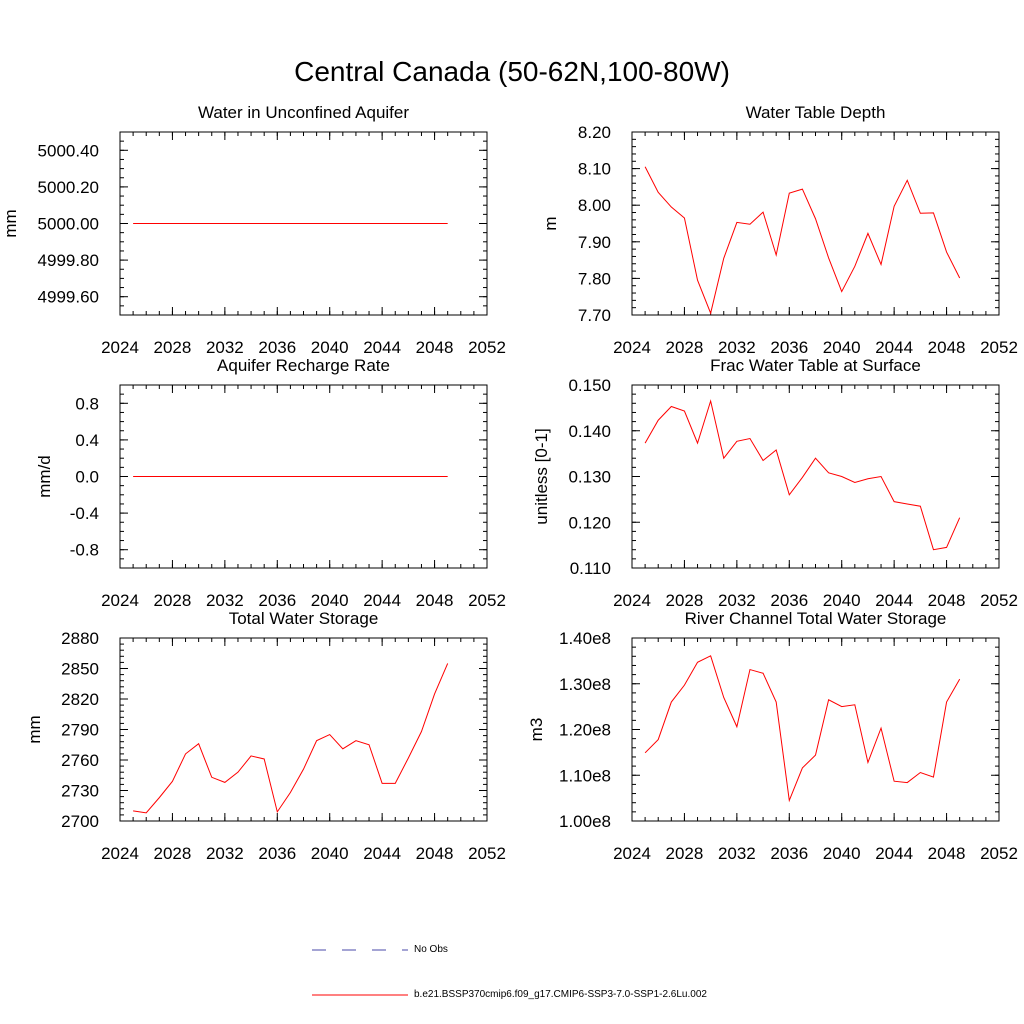 This screenshot has height=1024, width=1024. I want to click on chart-title: River Channel Total Water Storage, so click(816, 618).